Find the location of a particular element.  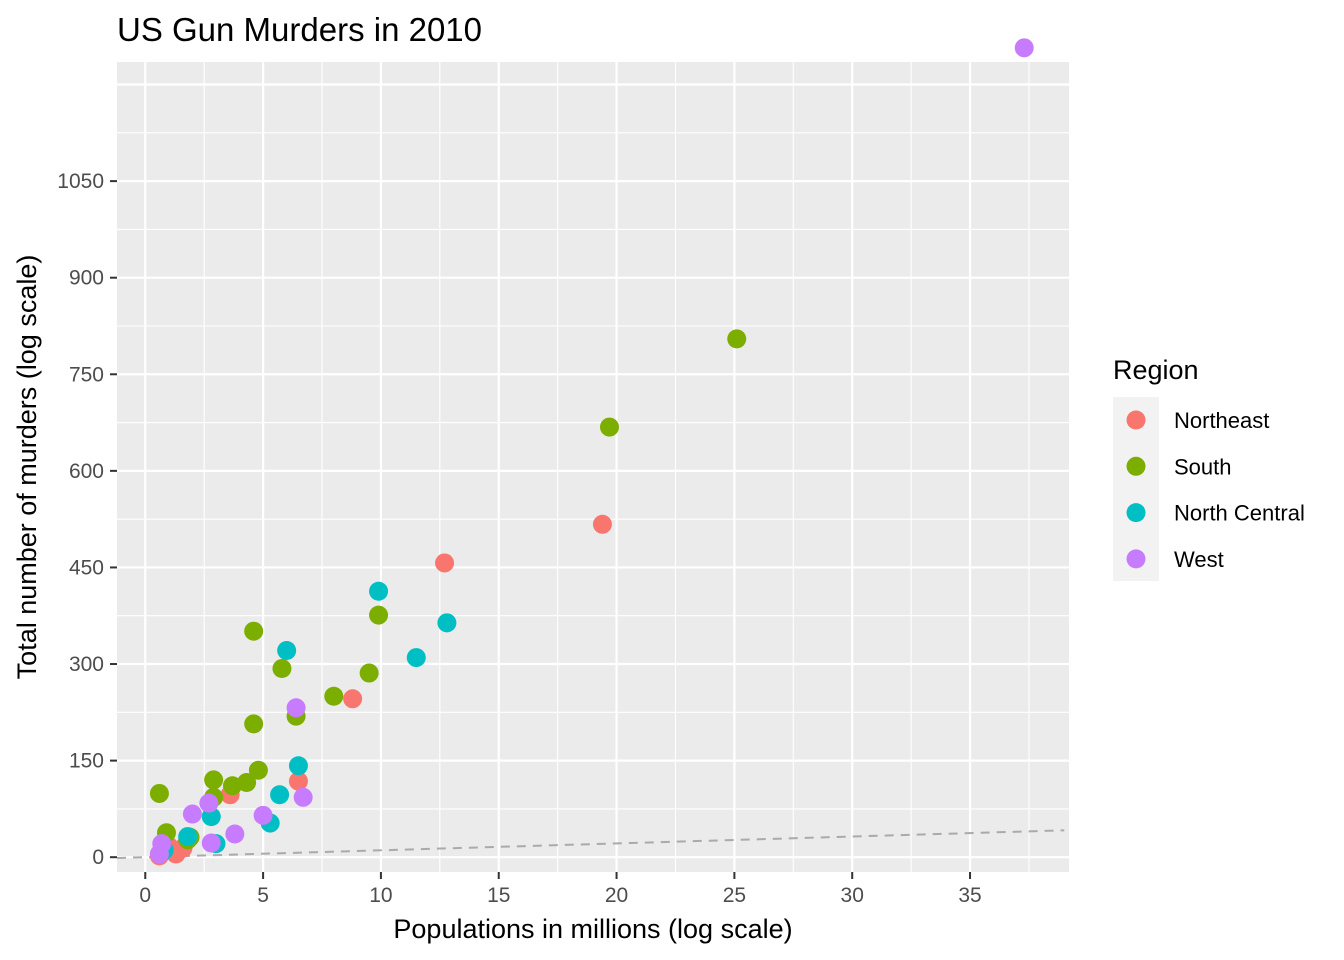

x-tick-label: 25 is located at coordinates (734, 895).